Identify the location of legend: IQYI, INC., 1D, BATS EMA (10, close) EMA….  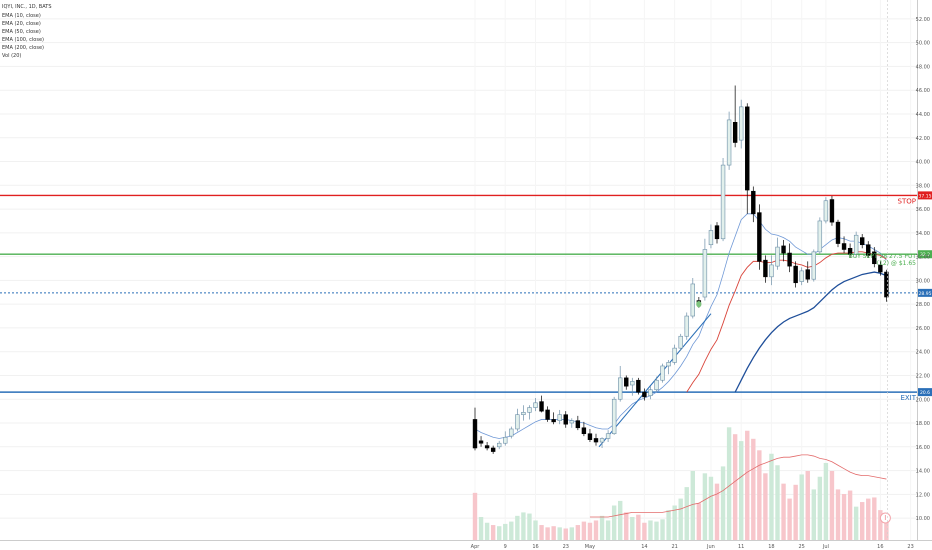
(27, 31).